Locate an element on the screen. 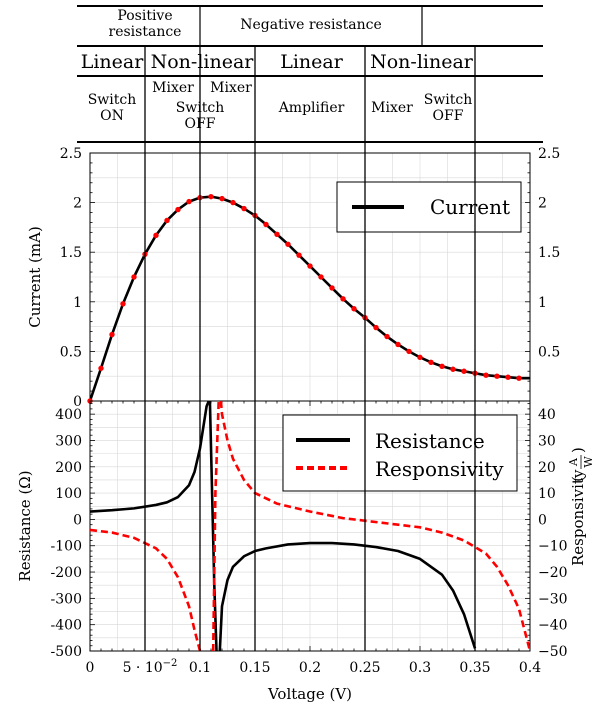  x-tick-label: 0.15 is located at coordinates (254, 668).